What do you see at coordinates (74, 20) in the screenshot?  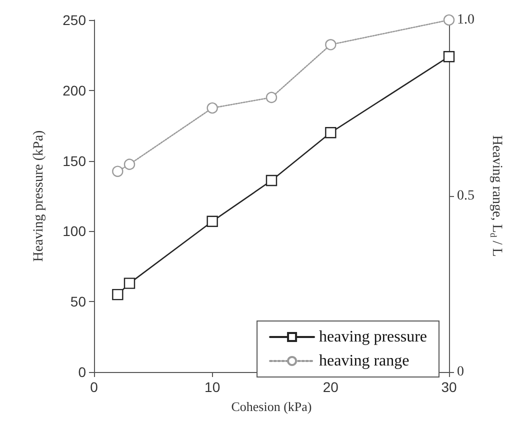 I see `y-tick-label: 250` at bounding box center [74, 20].